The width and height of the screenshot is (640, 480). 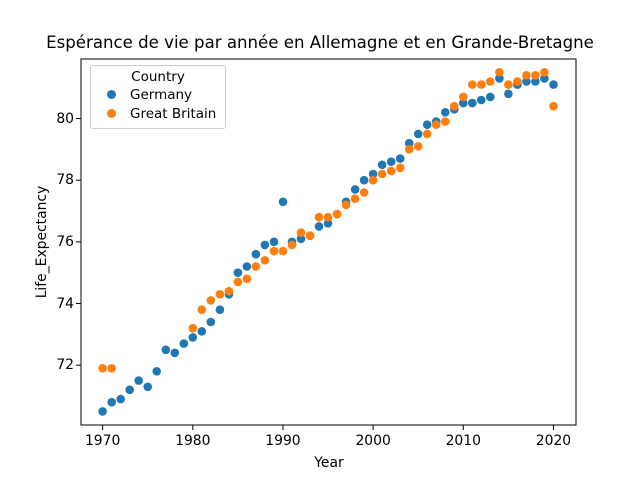 I want to click on x-tick-label: 1980, so click(x=193, y=441).